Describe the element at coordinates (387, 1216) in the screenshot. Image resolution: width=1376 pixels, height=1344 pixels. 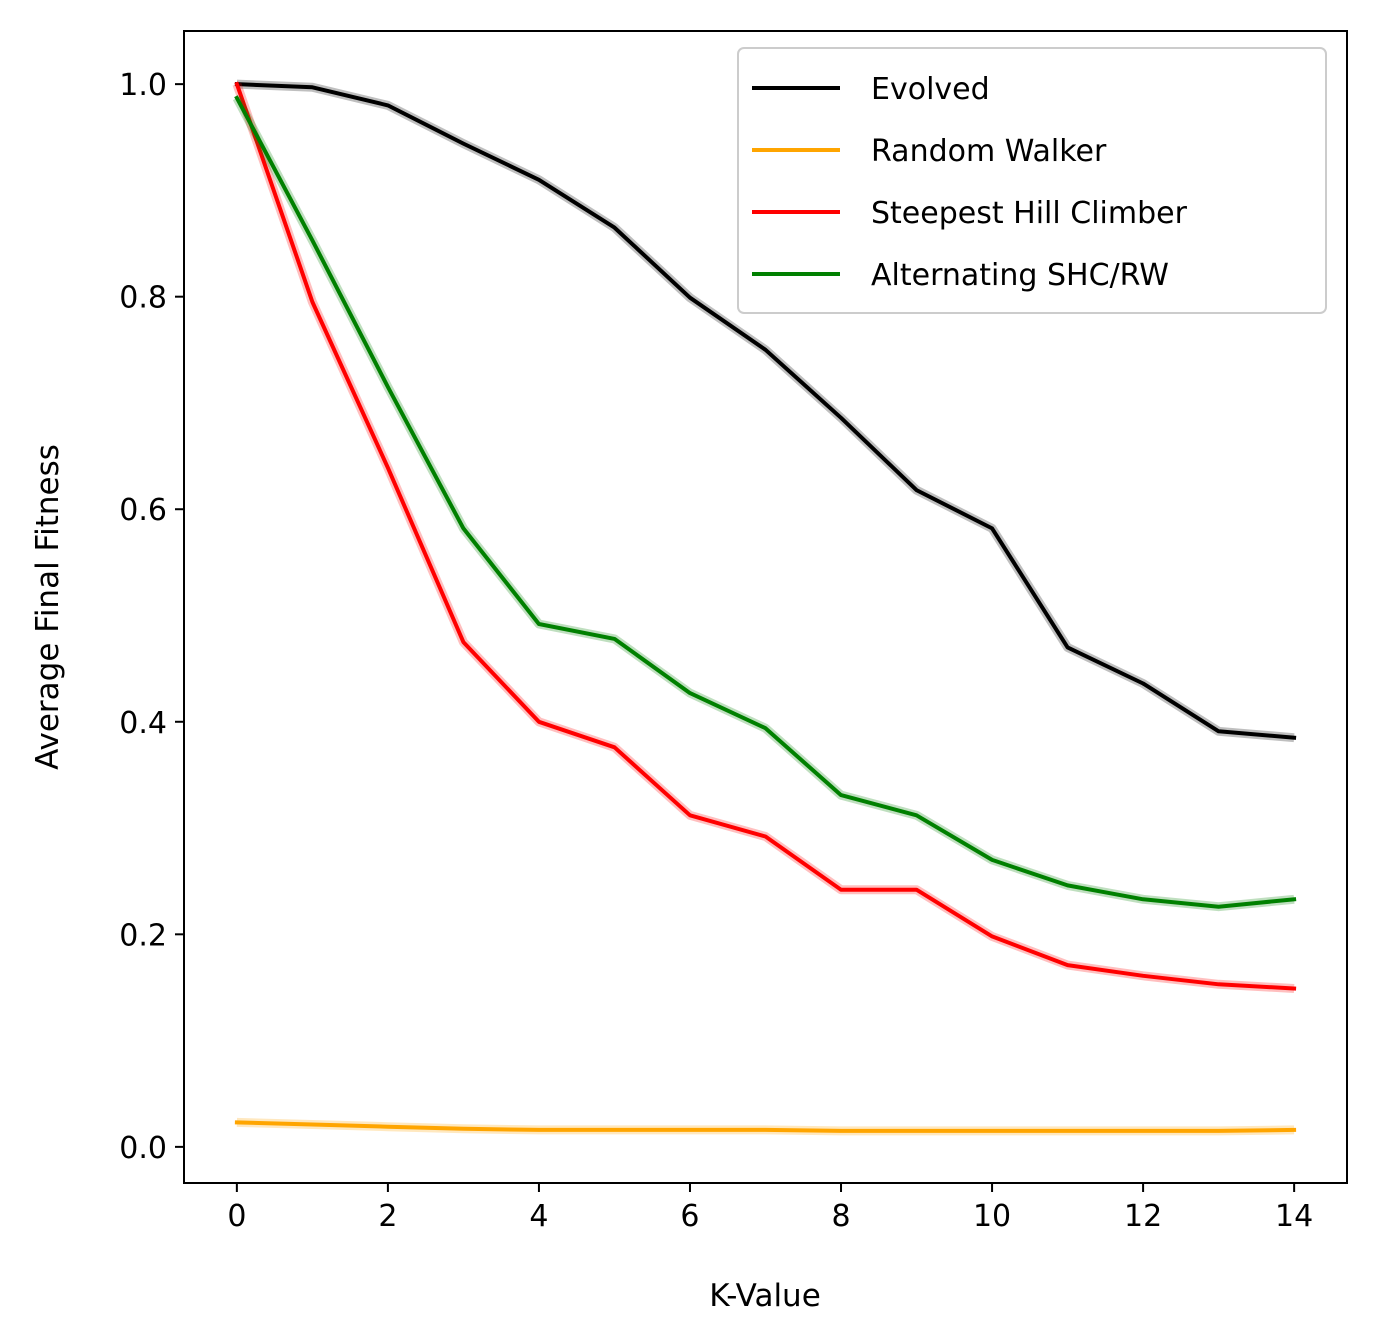
I see `x-tick-label: 2` at that location.